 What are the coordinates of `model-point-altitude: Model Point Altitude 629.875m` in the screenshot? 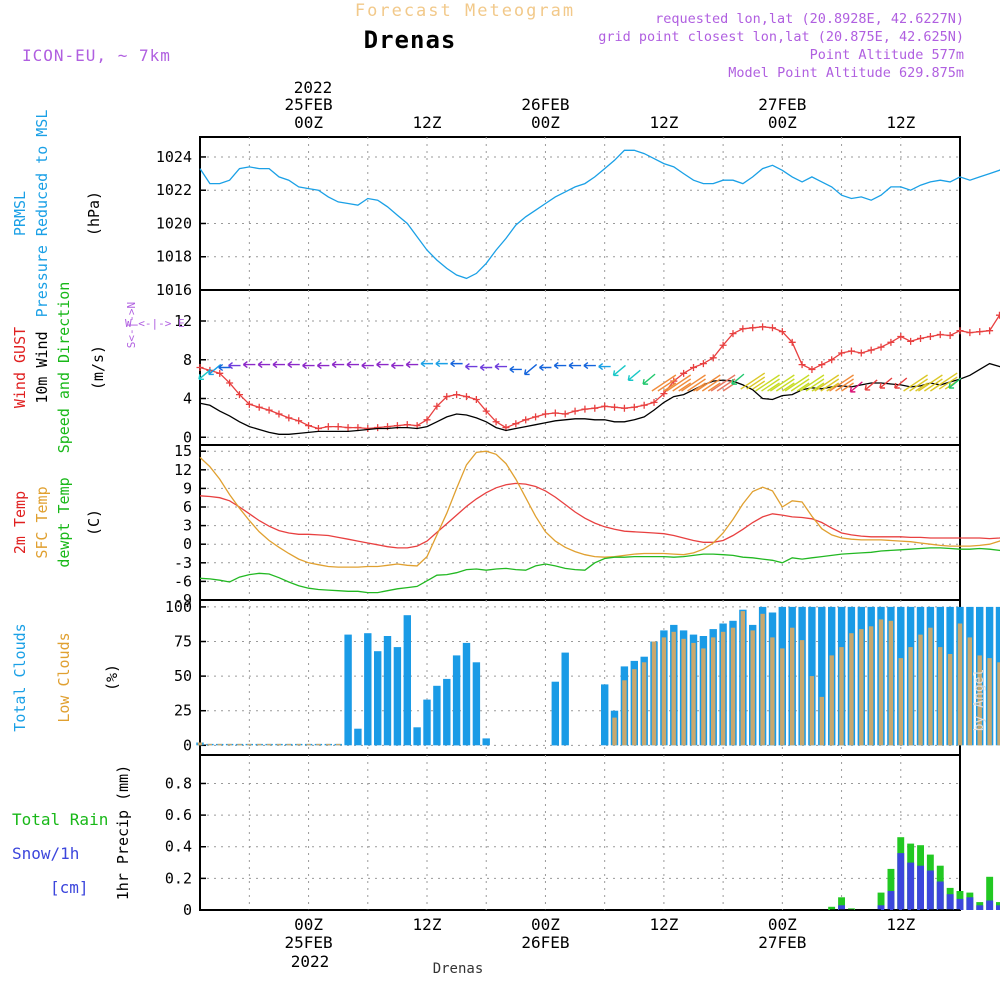 It's located at (846, 73).